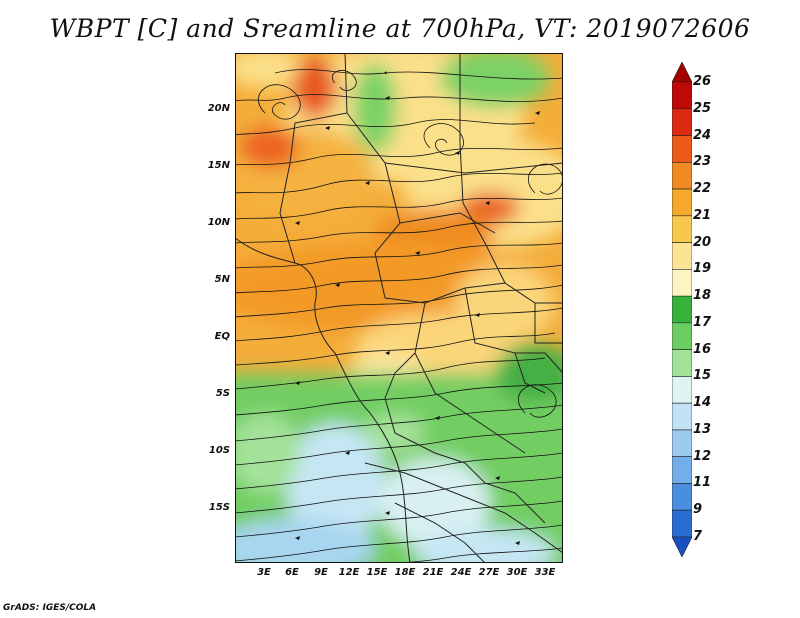 The height and width of the screenshot is (618, 800). Describe the element at coordinates (702, 403) in the screenshot. I see `colorbar-label: 14` at that location.